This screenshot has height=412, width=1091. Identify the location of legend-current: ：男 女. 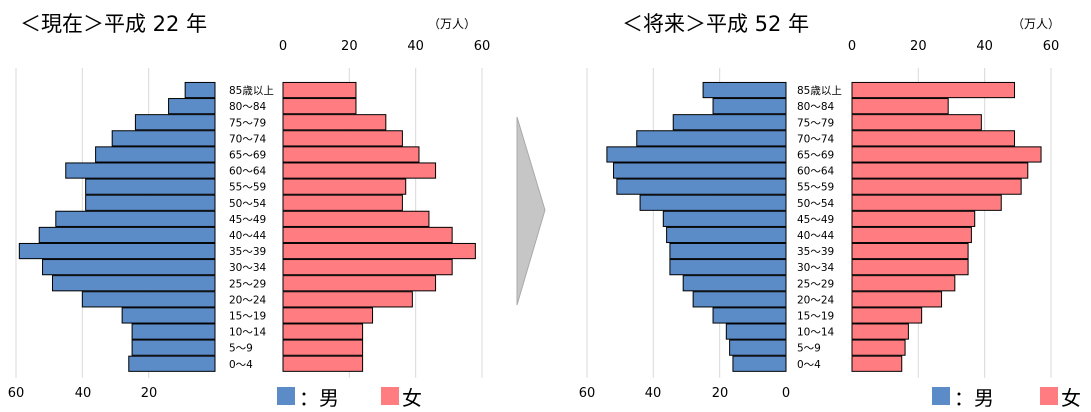
(349, 398).